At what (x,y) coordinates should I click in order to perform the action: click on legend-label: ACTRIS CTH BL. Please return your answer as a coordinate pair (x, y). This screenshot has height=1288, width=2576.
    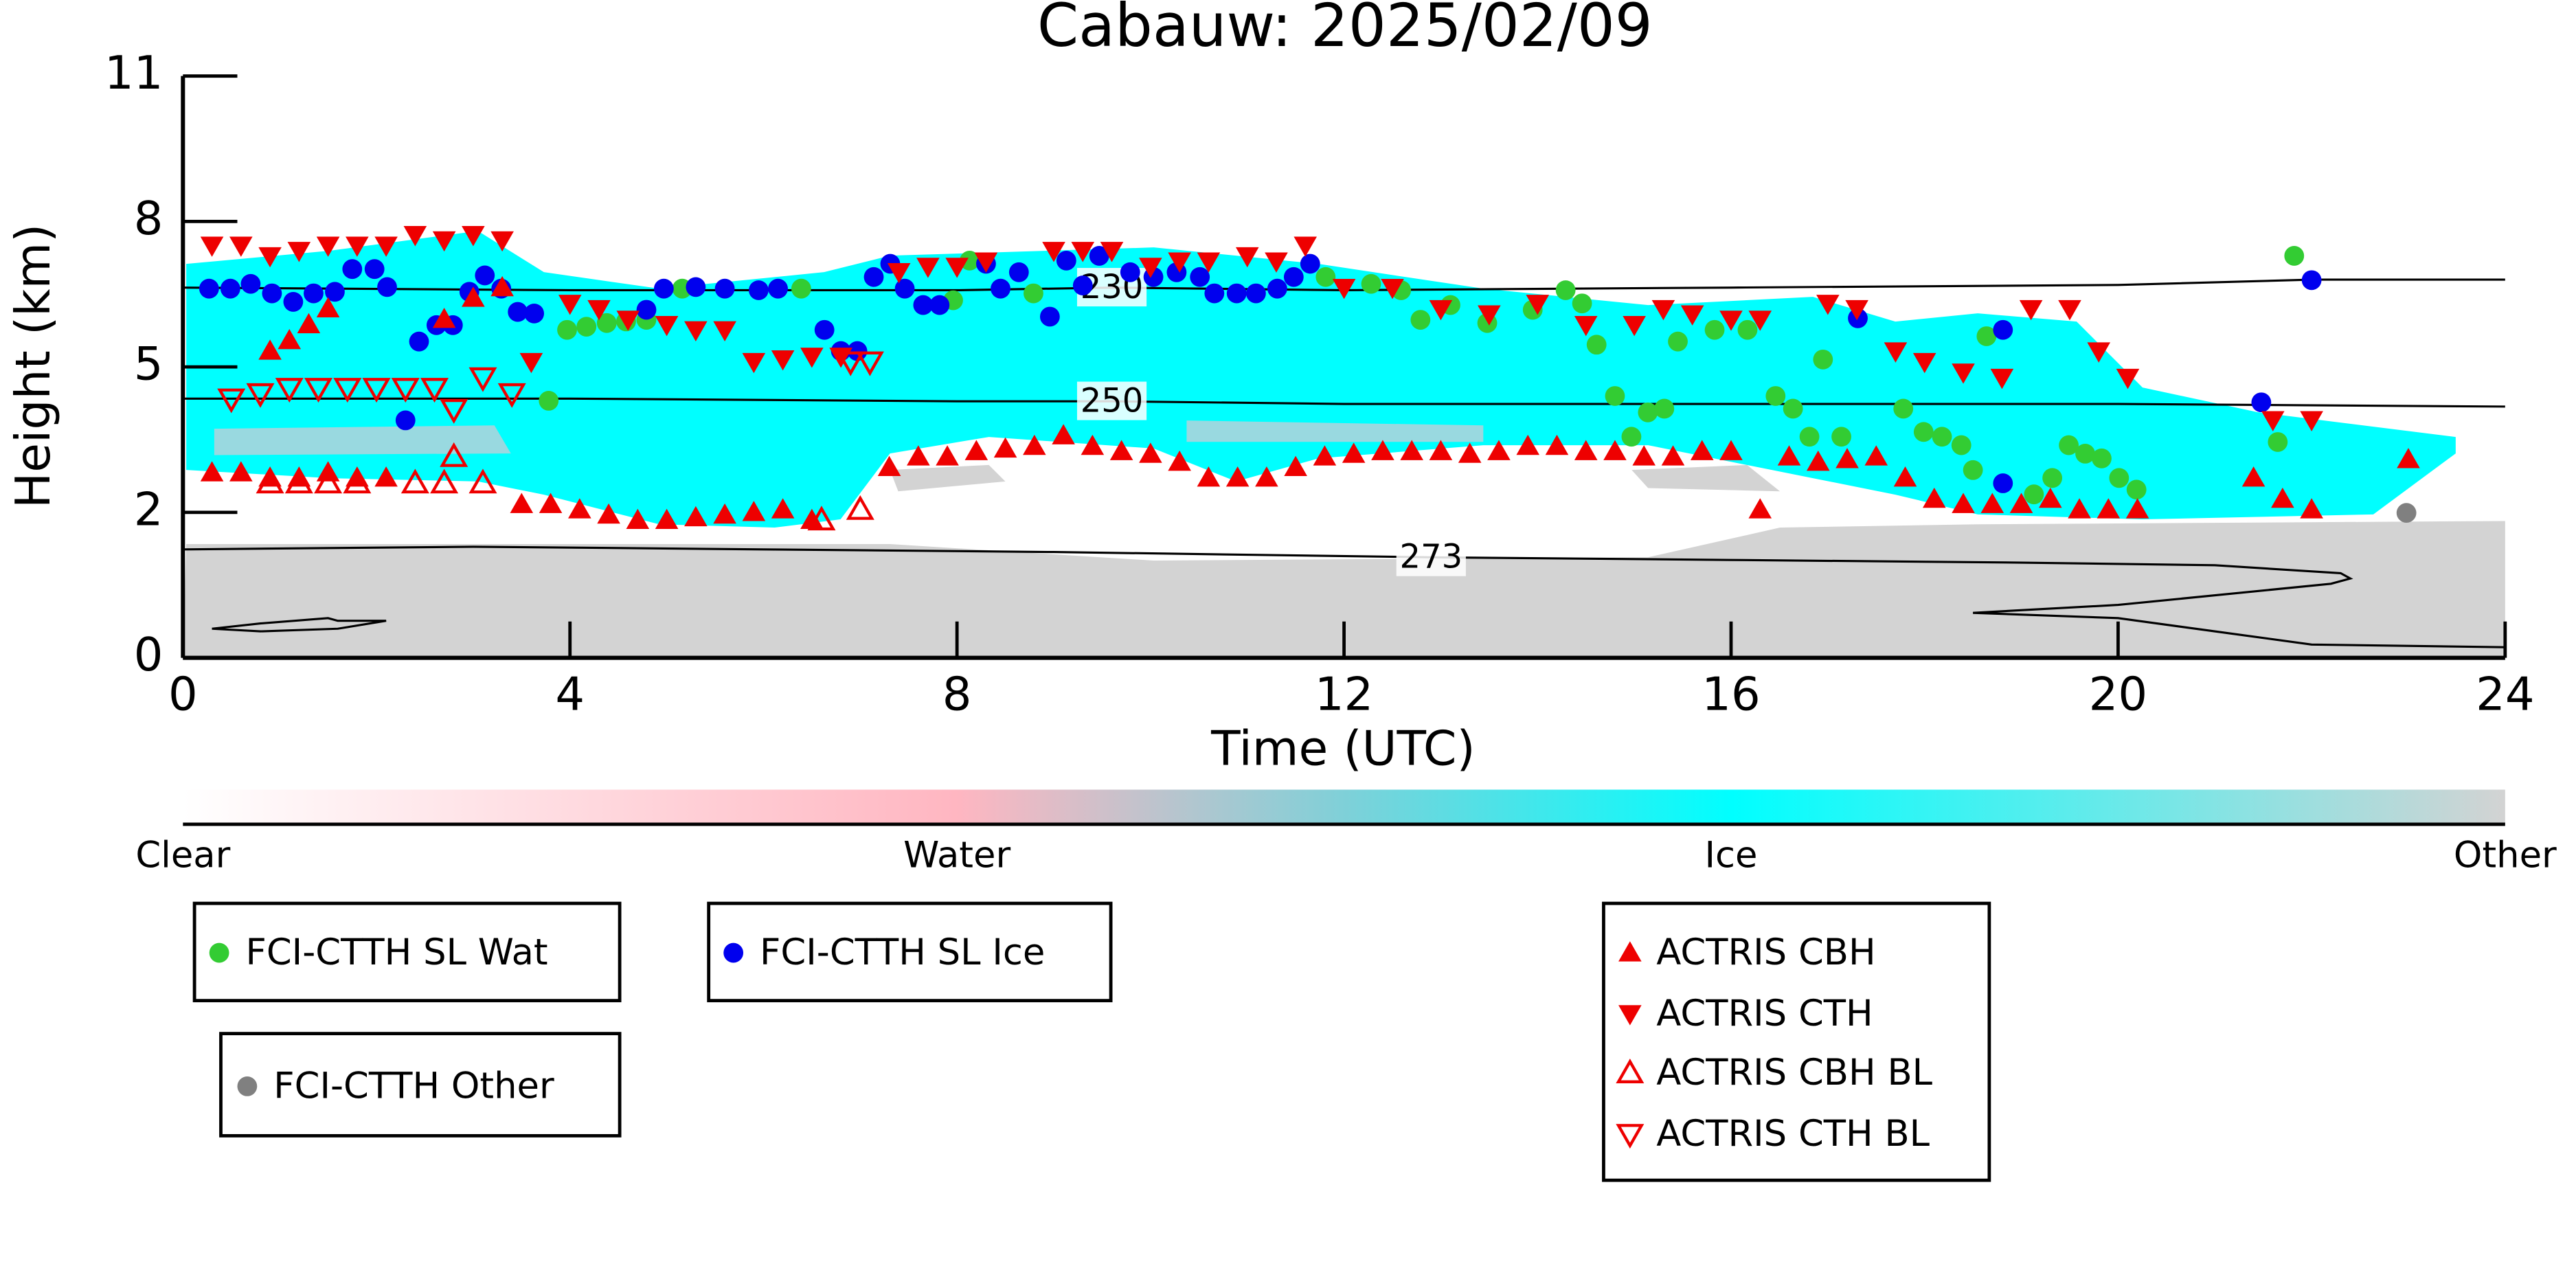
    Looking at the image, I should click on (1793, 1134).